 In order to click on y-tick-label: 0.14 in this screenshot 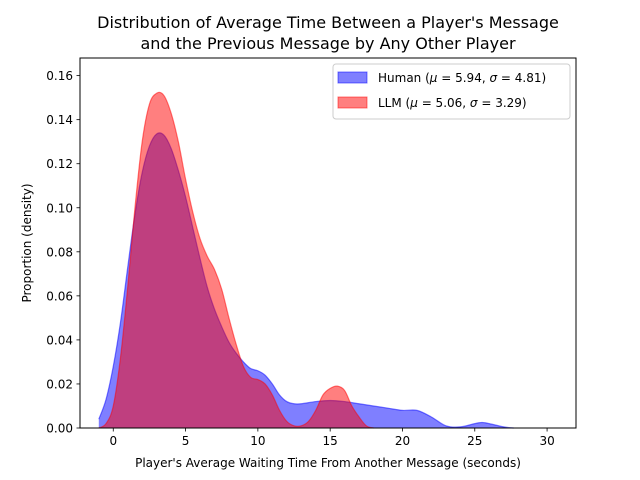, I will do `click(59, 120)`.